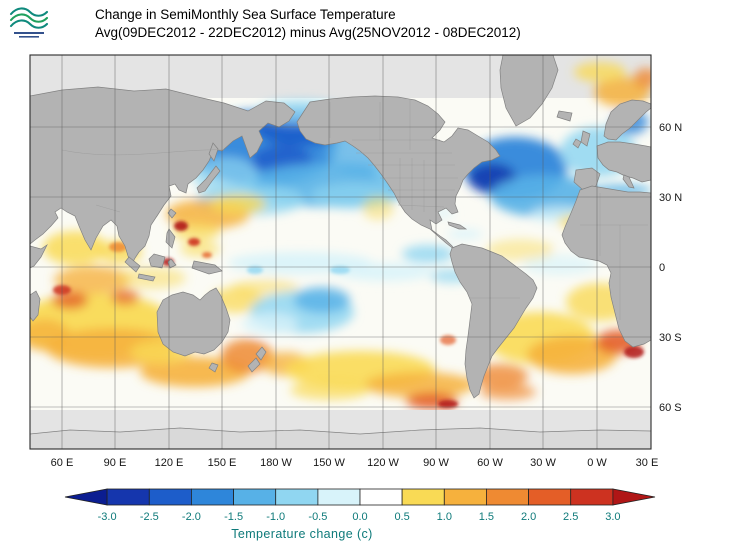  I want to click on lat-label-30s: 30 S, so click(670, 338).